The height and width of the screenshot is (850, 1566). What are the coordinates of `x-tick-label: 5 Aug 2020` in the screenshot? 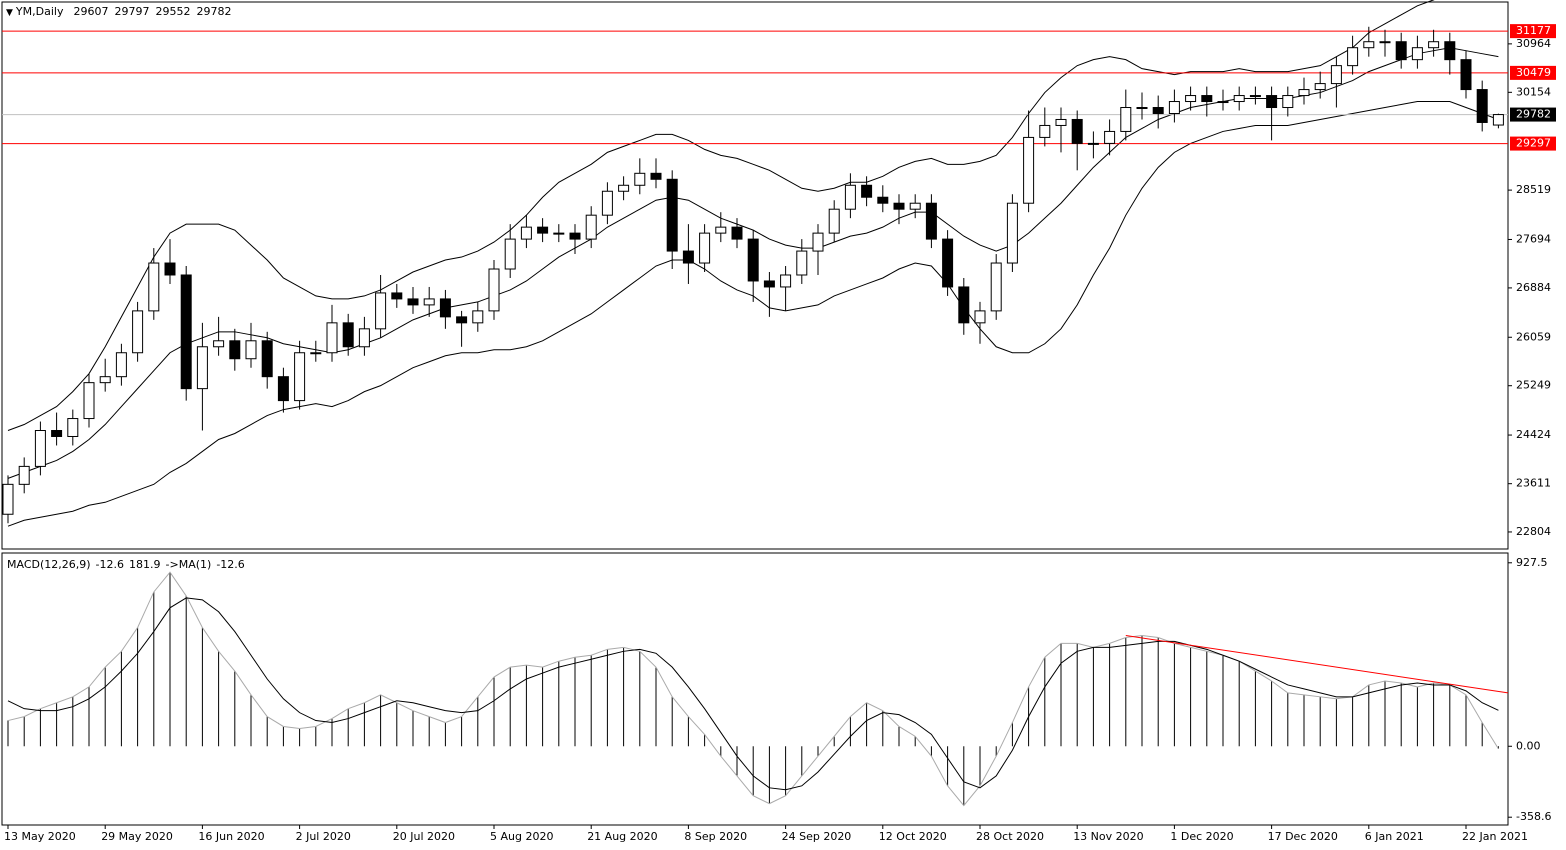 It's located at (521, 836).